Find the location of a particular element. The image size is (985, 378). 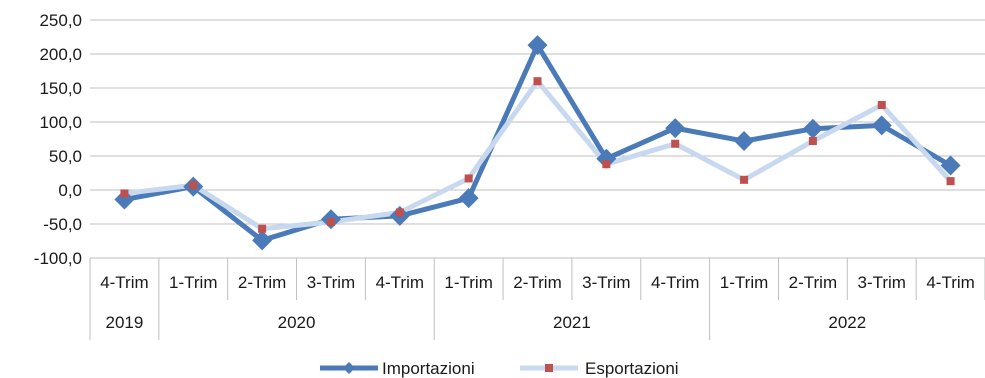

legend-label: Esportazioni is located at coordinates (632, 368).